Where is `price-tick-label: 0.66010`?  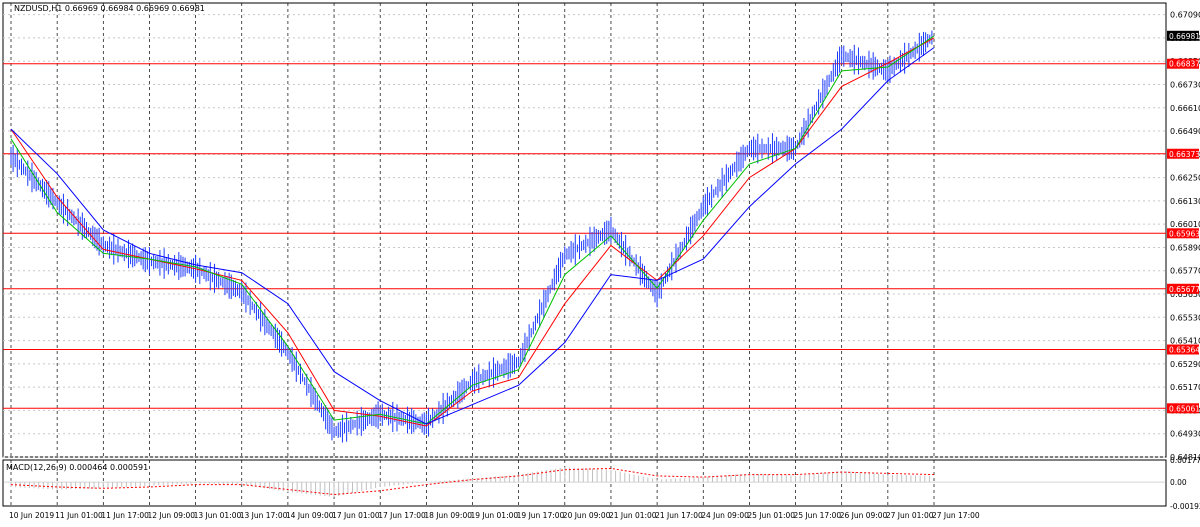
price-tick-label: 0.66010 is located at coordinates (1185, 224).